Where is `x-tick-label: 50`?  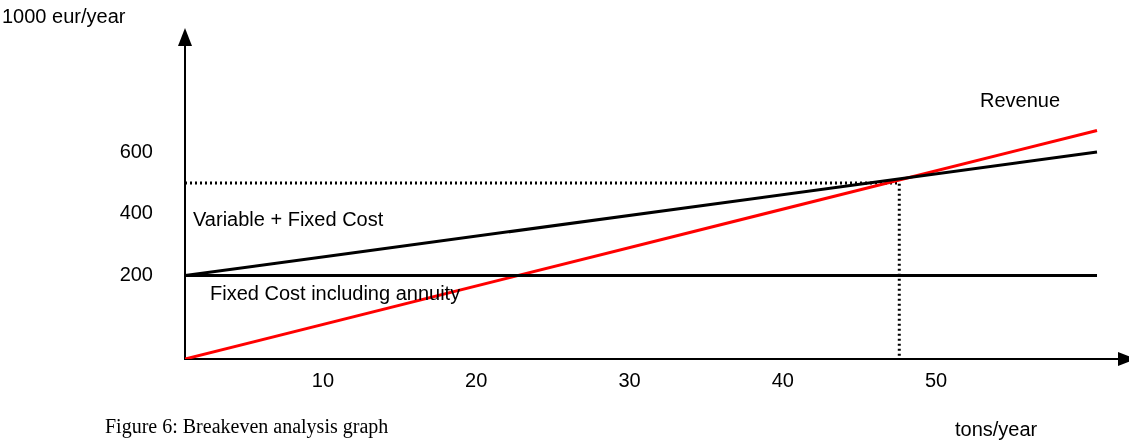
x-tick-label: 50 is located at coordinates (936, 379).